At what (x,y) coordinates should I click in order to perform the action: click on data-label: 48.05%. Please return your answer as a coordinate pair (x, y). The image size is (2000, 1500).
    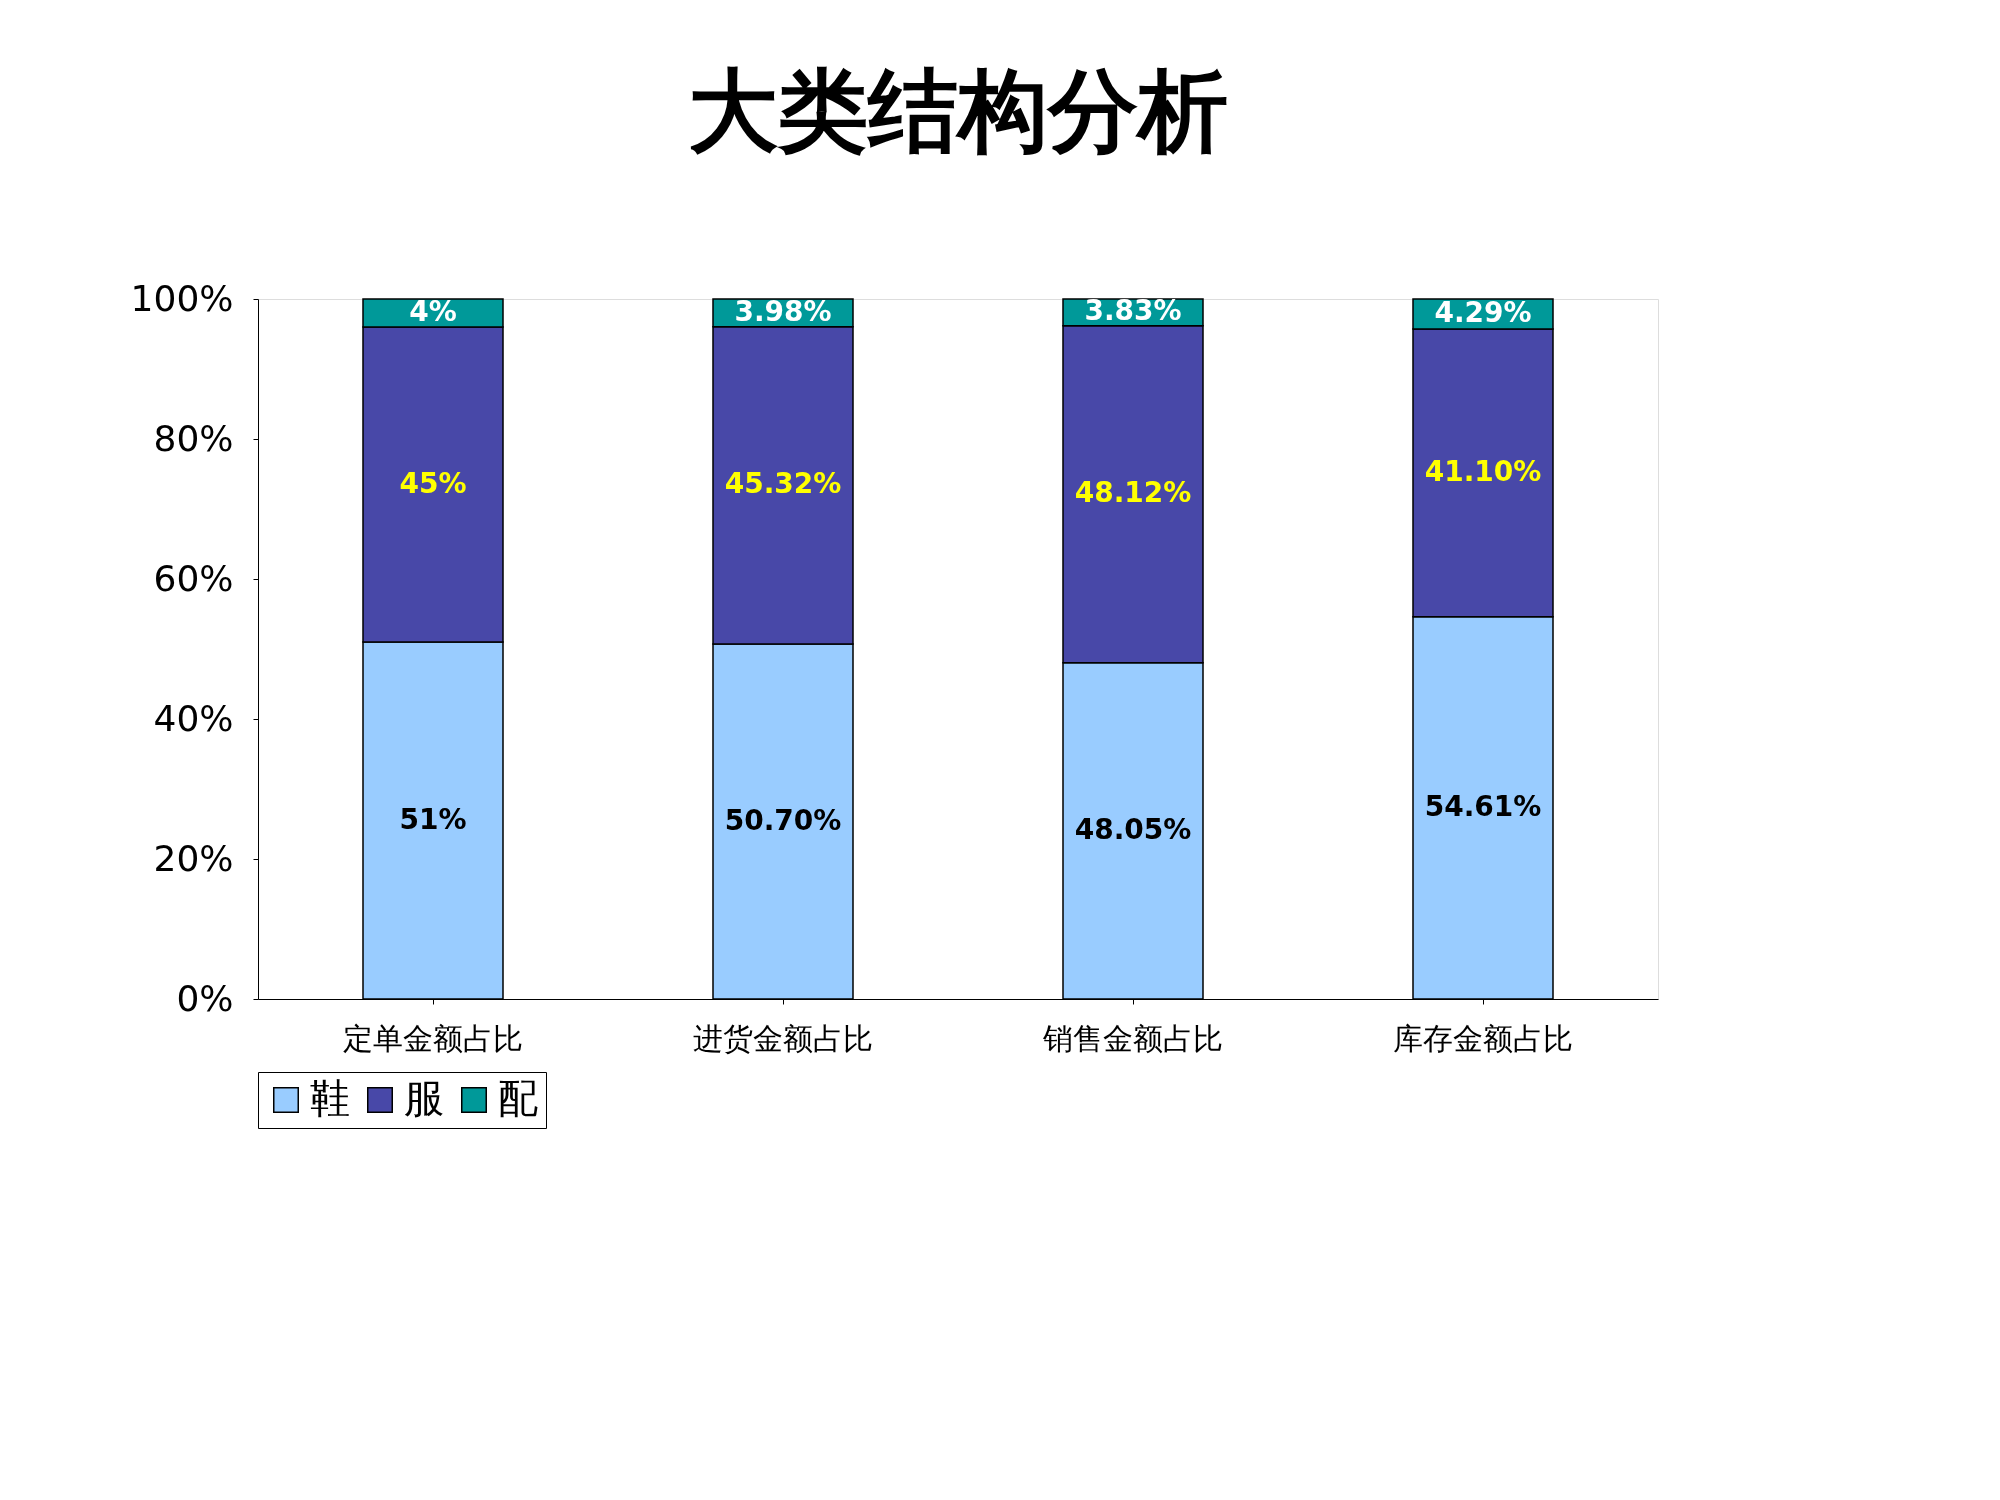
    Looking at the image, I should click on (1133, 829).